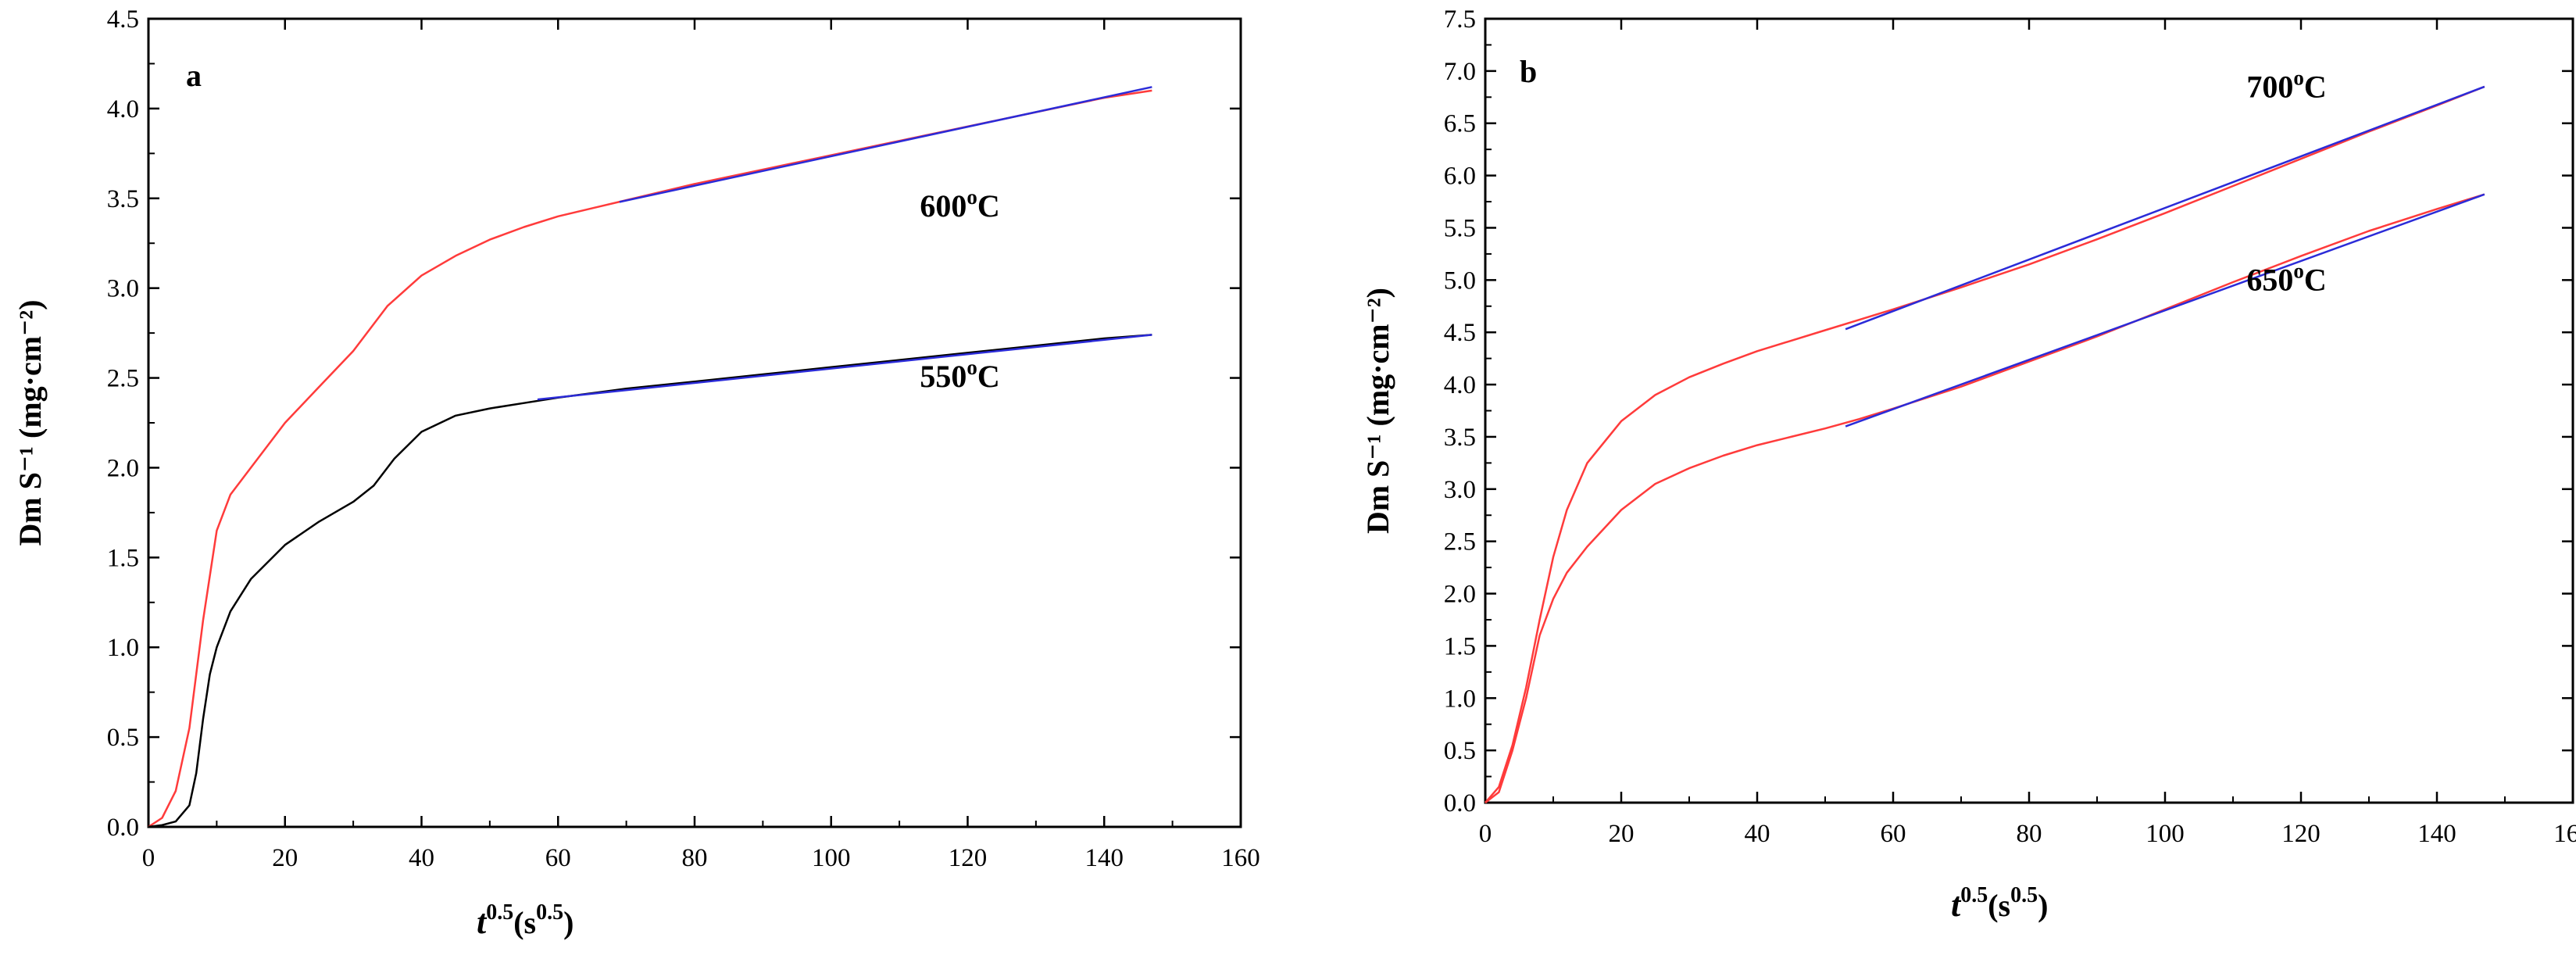 The height and width of the screenshot is (966, 2576). What do you see at coordinates (1460, 19) in the screenshot?
I see `y-tick-label: 7.5` at bounding box center [1460, 19].